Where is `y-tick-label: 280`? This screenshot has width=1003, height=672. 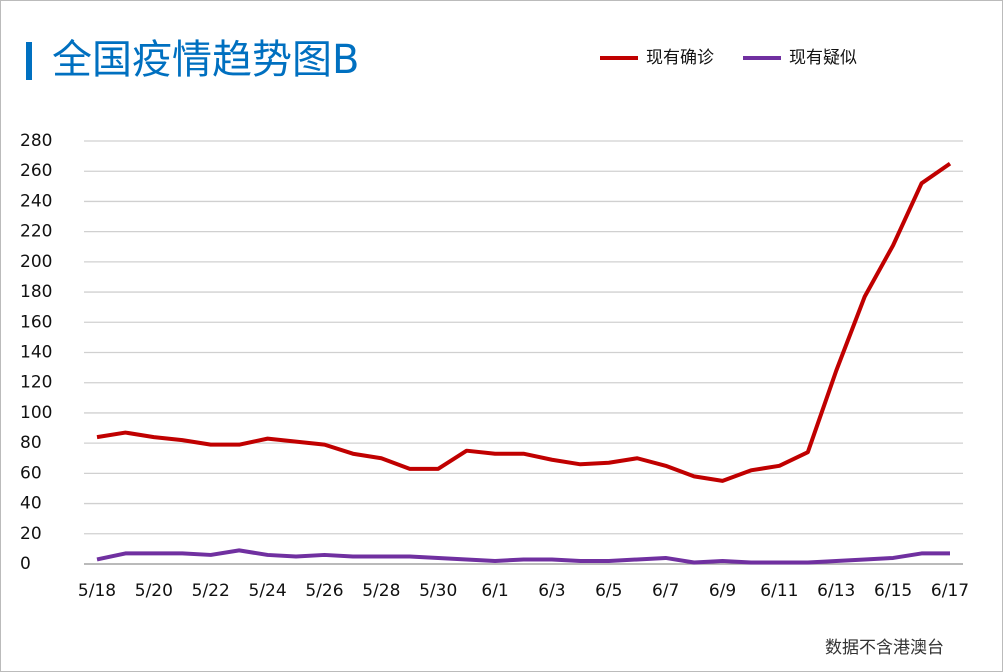 y-tick-label: 280 is located at coordinates (36, 141).